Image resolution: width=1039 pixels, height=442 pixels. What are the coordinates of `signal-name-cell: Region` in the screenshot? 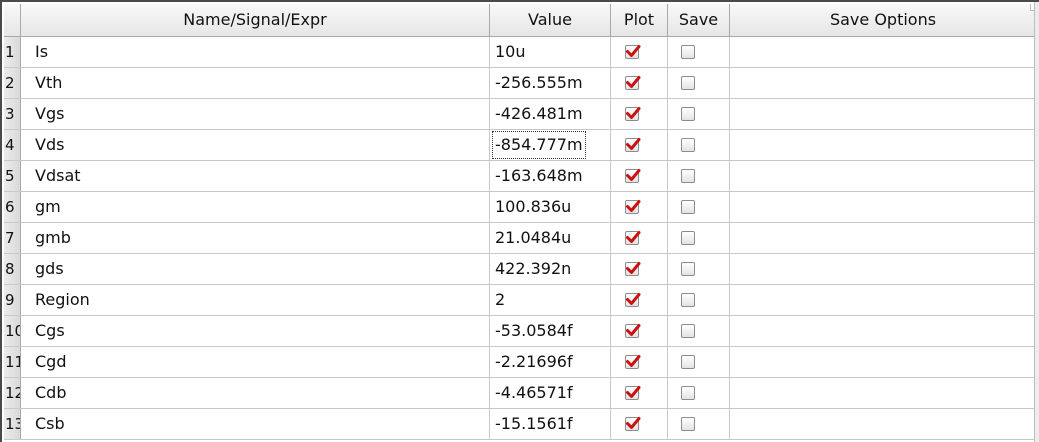 It's located at (255, 300).